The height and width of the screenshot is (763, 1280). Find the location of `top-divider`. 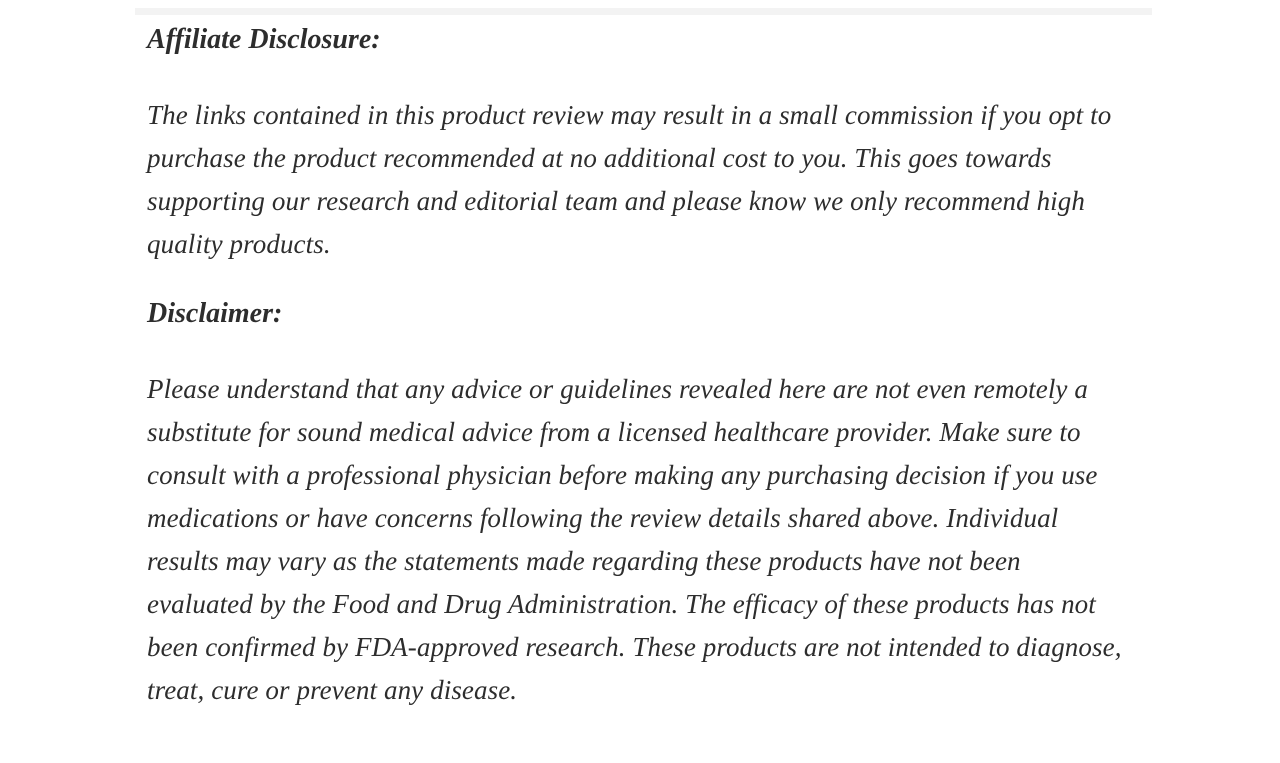

top-divider is located at coordinates (643, 11).